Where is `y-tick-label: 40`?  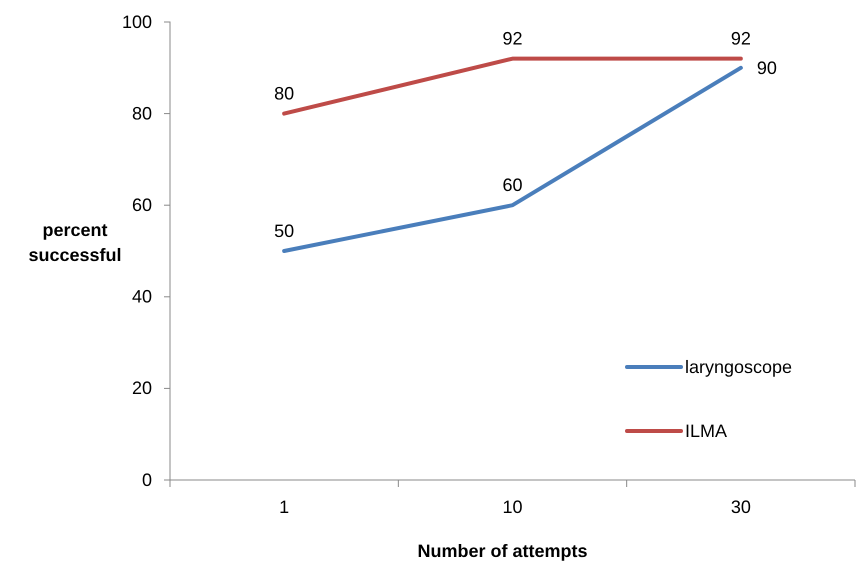
y-tick-label: 40 is located at coordinates (142, 296).